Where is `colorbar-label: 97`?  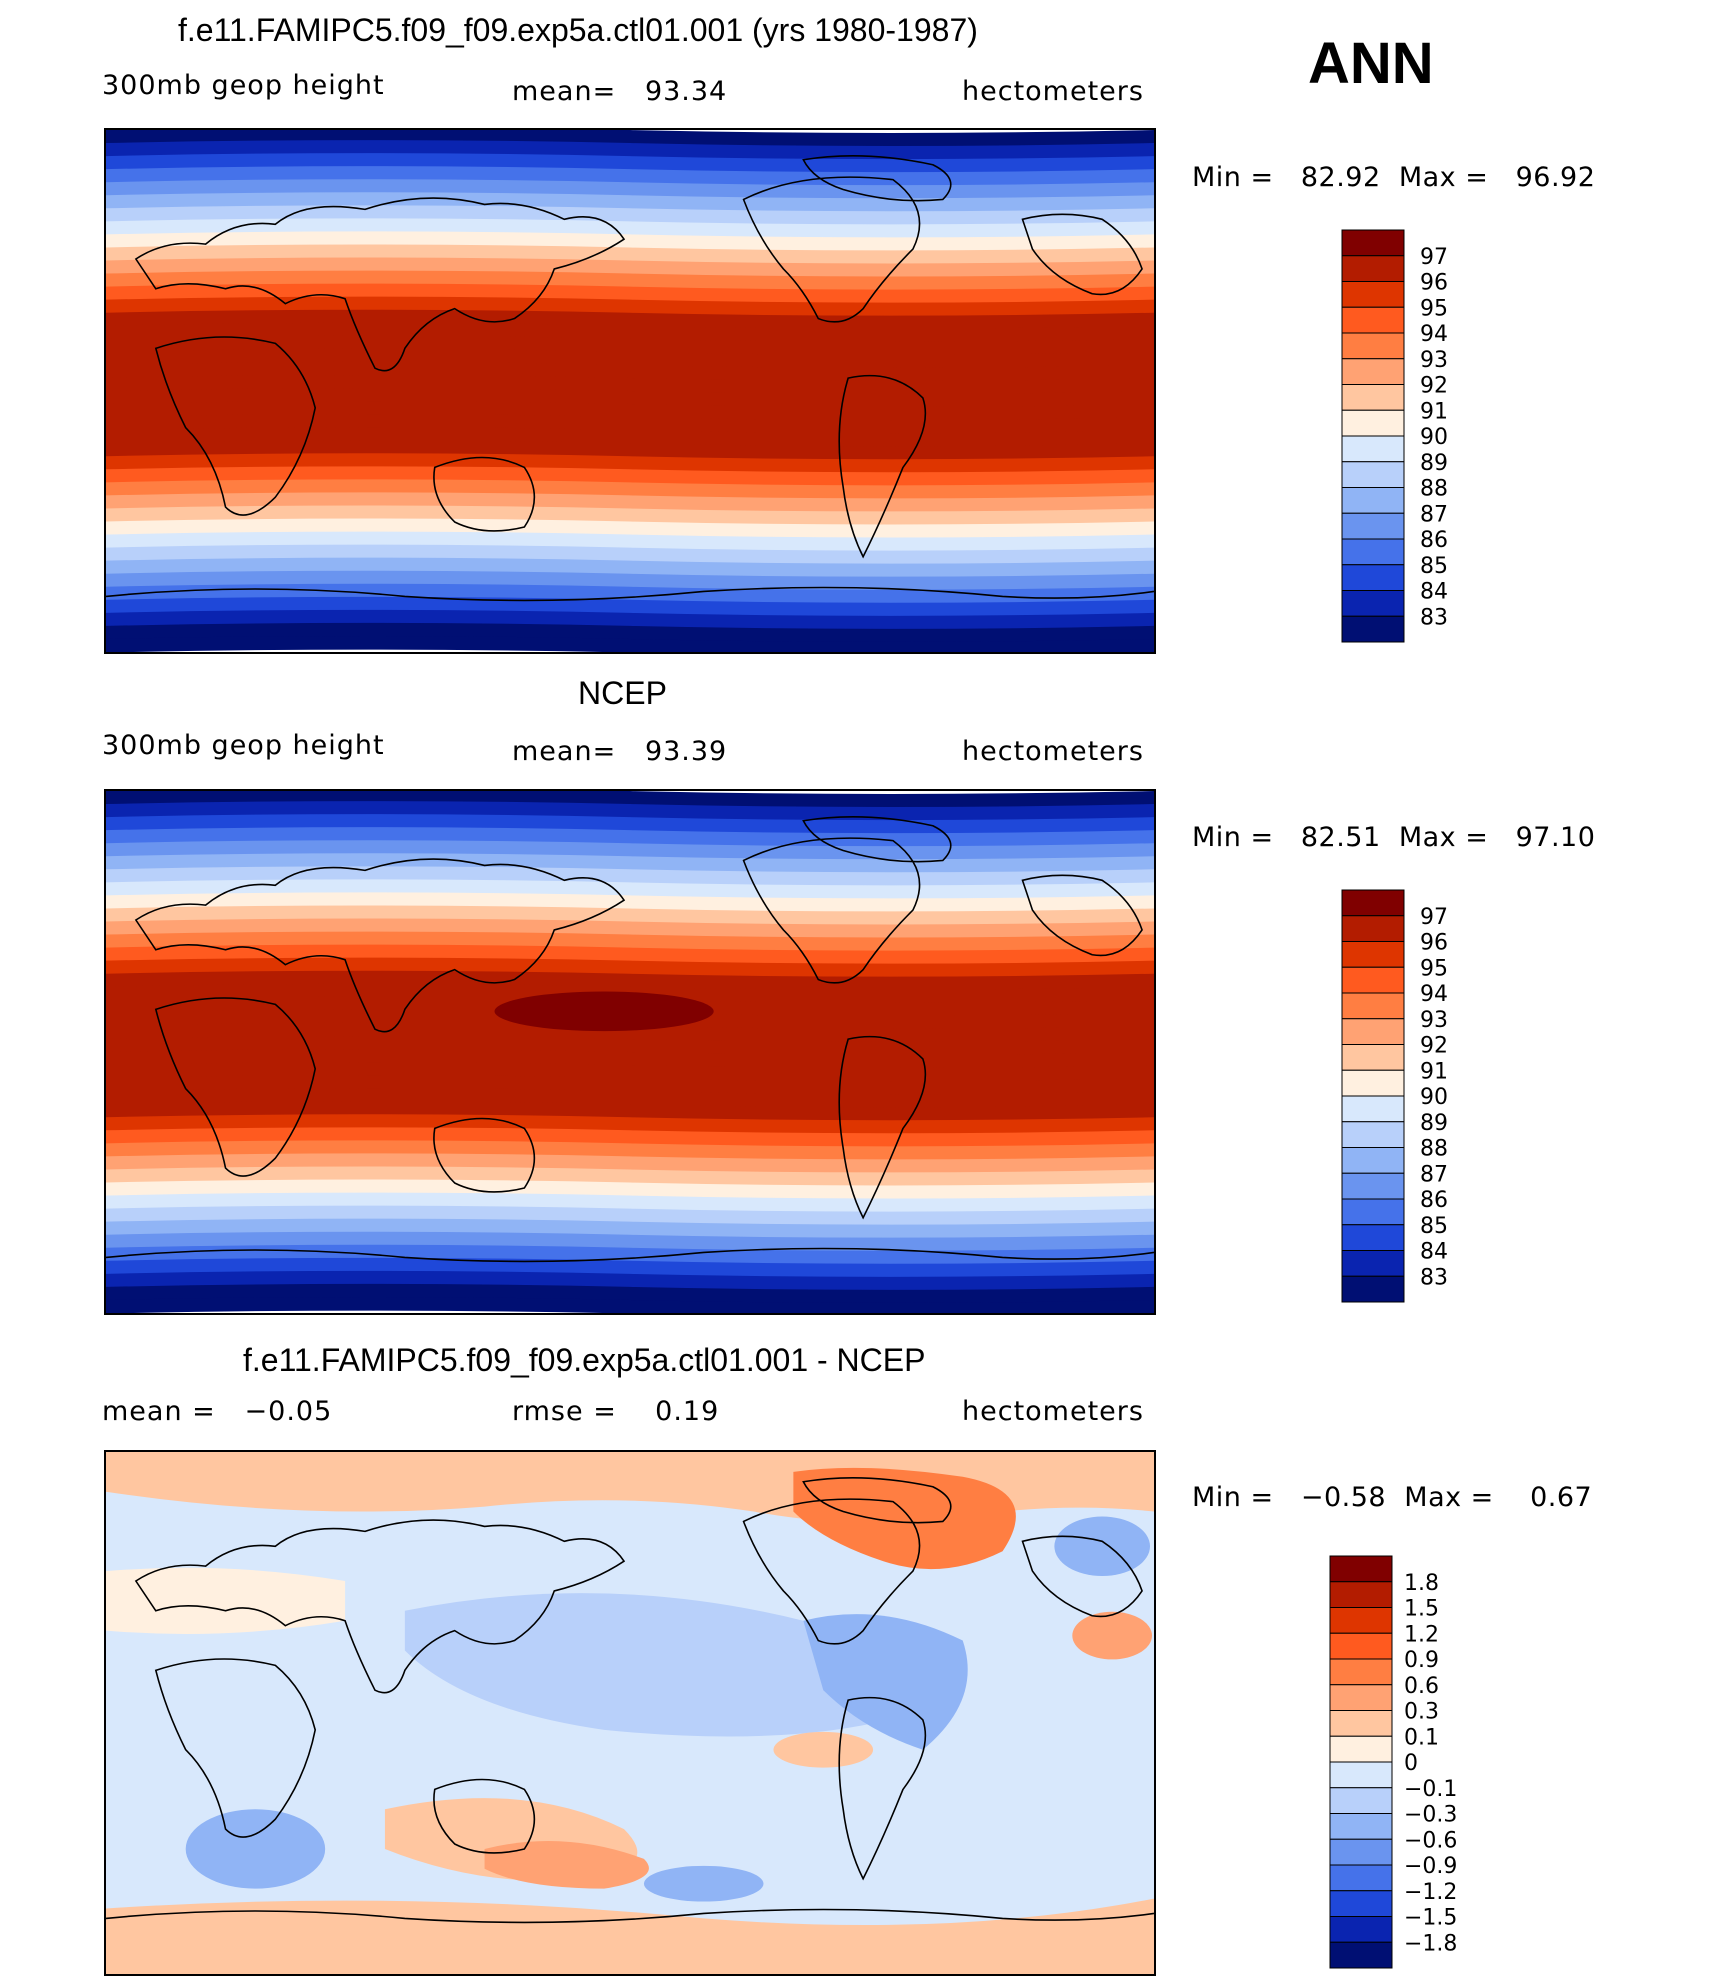 colorbar-label: 97 is located at coordinates (1434, 257).